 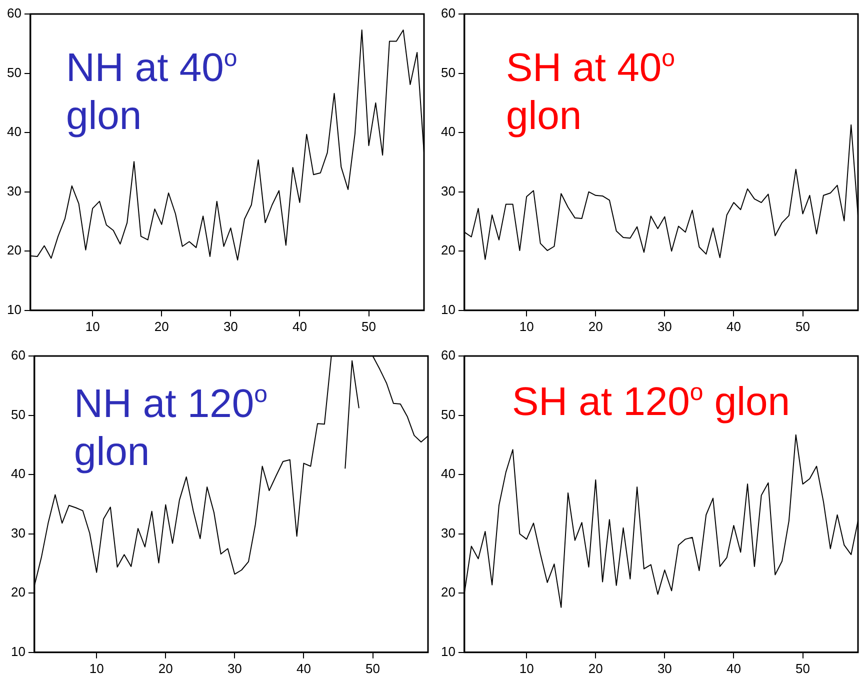 What do you see at coordinates (591, 91) in the screenshot?
I see `chart-title: SH at 40$^{o}$ glon` at bounding box center [591, 91].